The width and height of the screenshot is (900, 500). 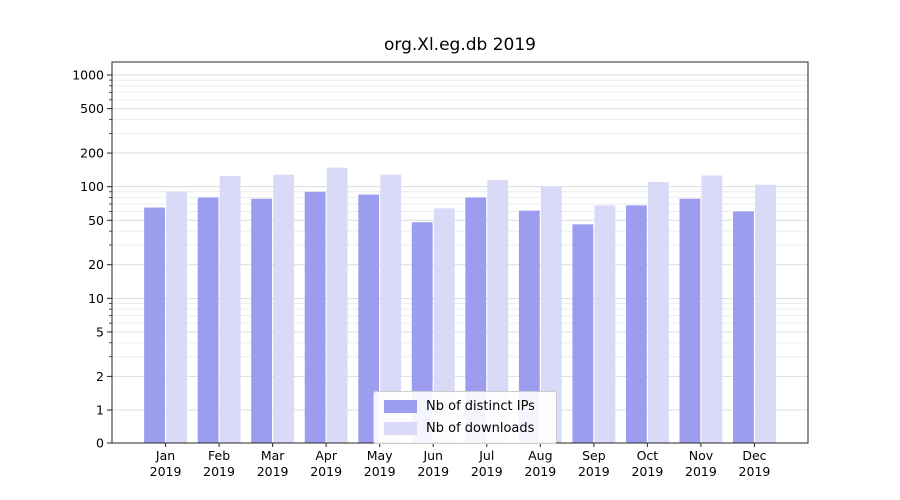 I want to click on x-tick-year-mar: 2019, so click(x=273, y=471).